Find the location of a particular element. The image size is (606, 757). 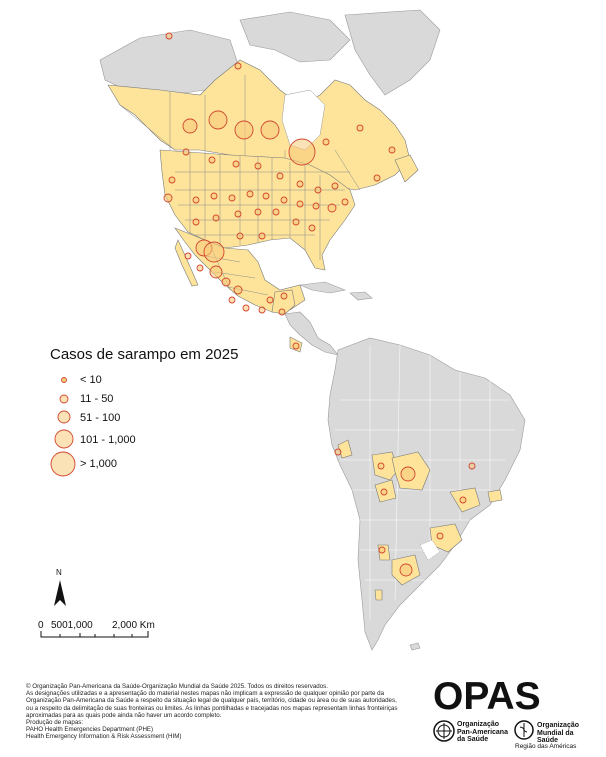

scale-tick-0: 0 is located at coordinates (41, 625).